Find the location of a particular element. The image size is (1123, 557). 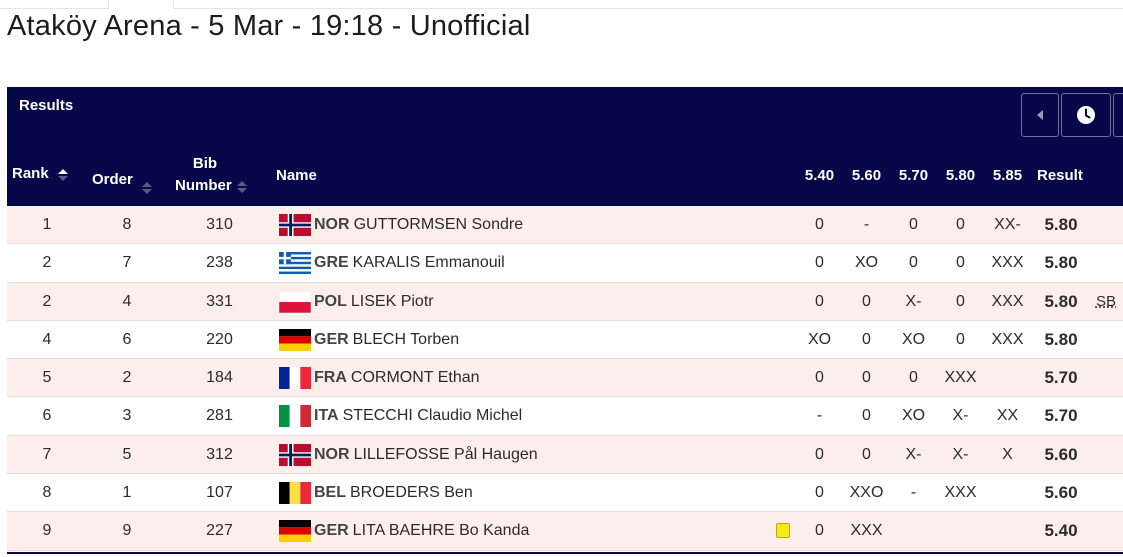

flag-ita-icon is located at coordinates (295, 416).